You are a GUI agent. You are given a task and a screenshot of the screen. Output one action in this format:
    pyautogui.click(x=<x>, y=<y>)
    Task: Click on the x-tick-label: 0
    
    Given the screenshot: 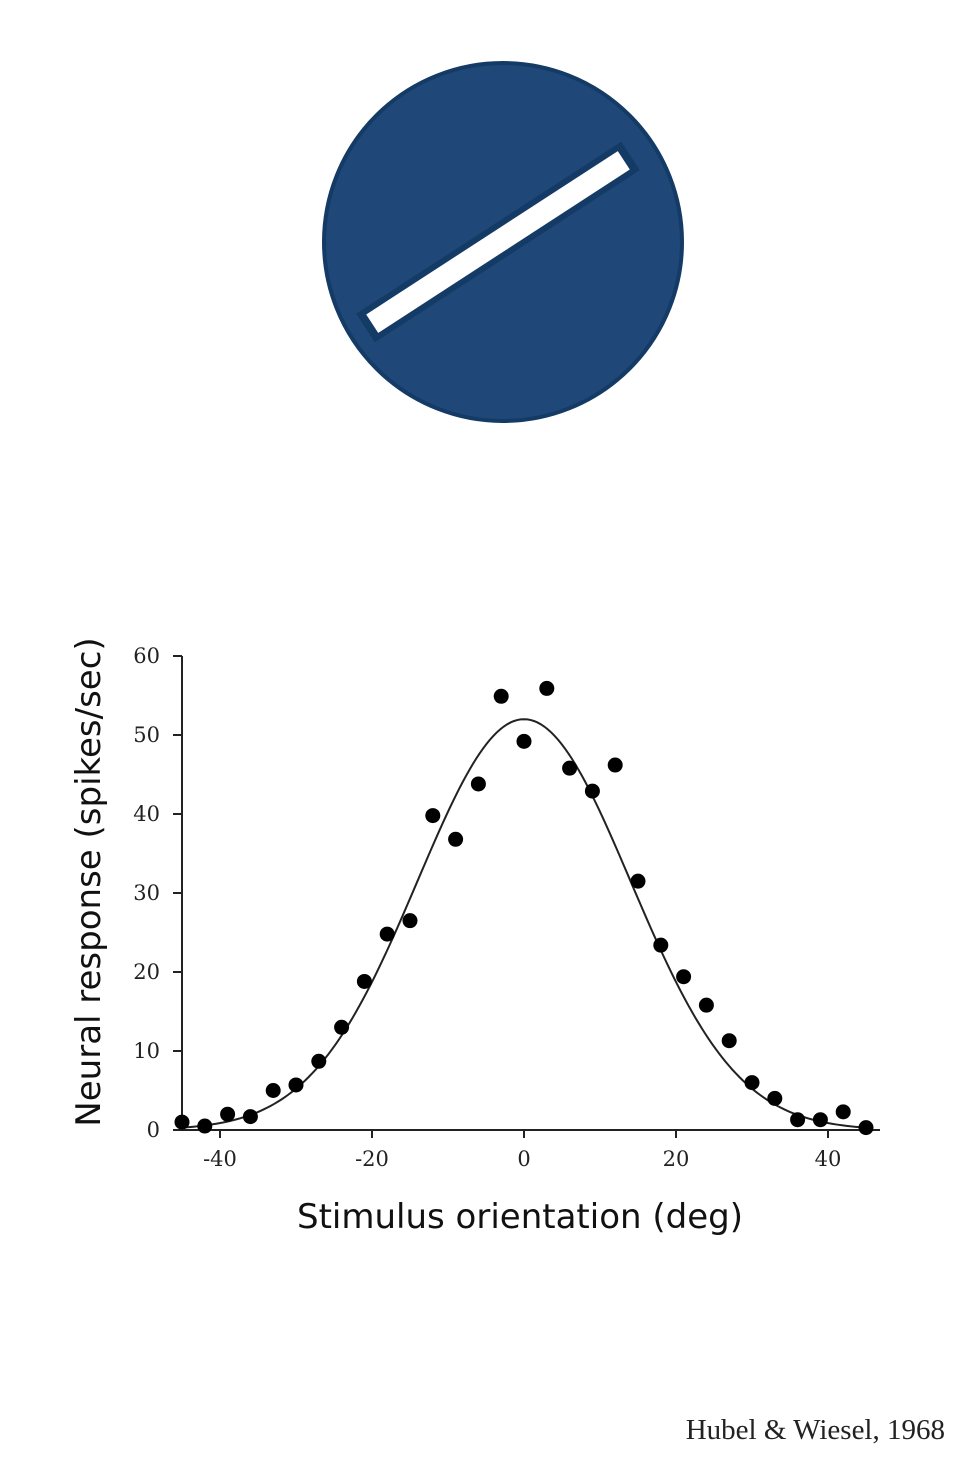 What is the action you would take?
    pyautogui.click(x=523, y=1159)
    